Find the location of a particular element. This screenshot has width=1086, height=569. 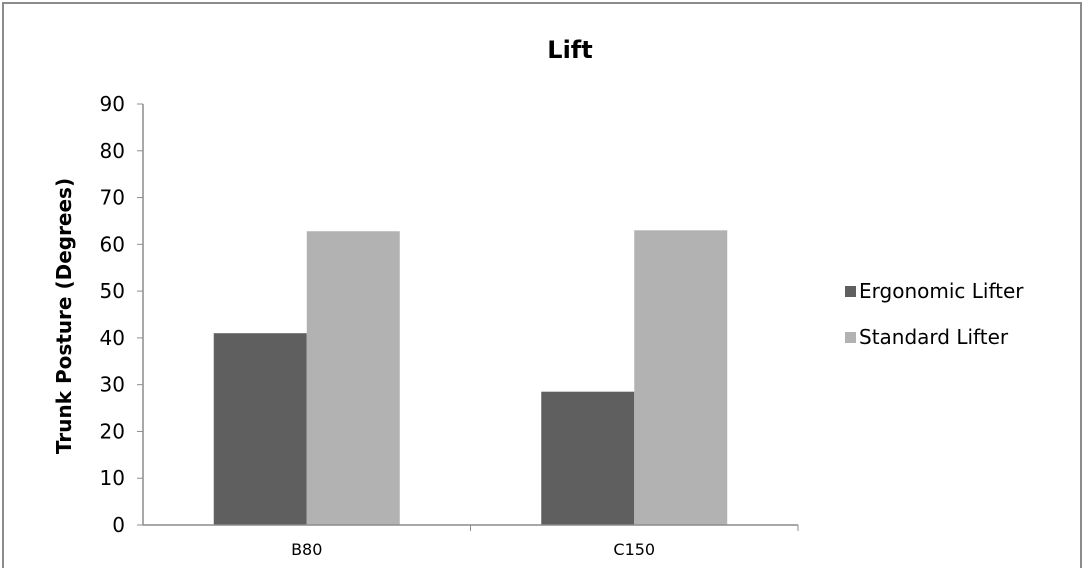

y-tick-label: 40 is located at coordinates (112, 338).